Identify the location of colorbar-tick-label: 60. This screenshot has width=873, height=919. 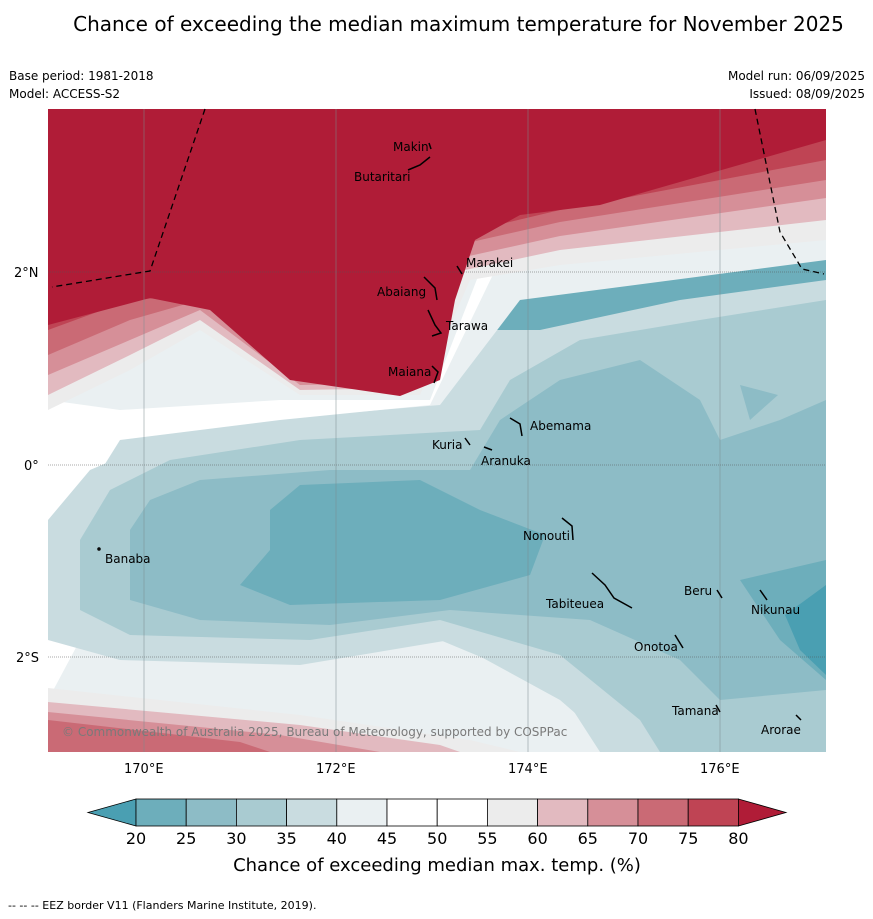
(537, 838).